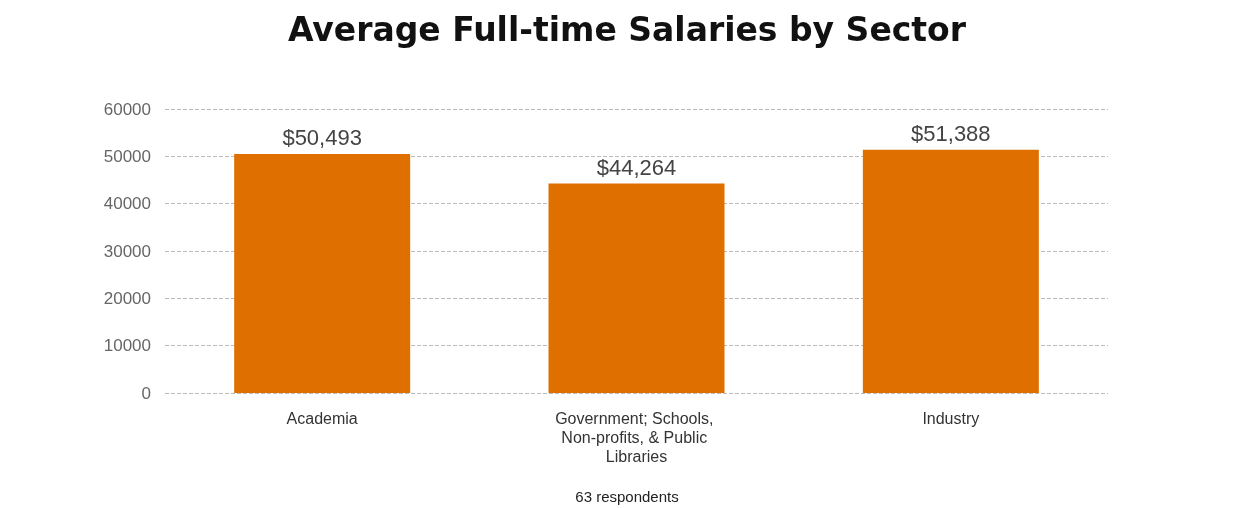 The width and height of the screenshot is (1254, 508). I want to click on y-tick-label: 40000, so click(127, 204).